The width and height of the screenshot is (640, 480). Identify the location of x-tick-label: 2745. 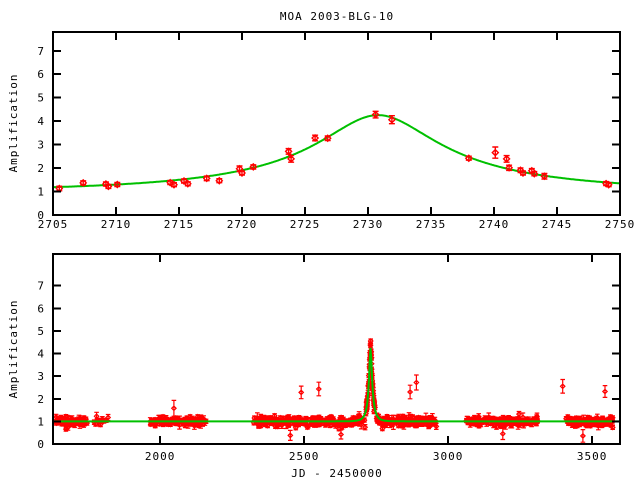
(557, 224).